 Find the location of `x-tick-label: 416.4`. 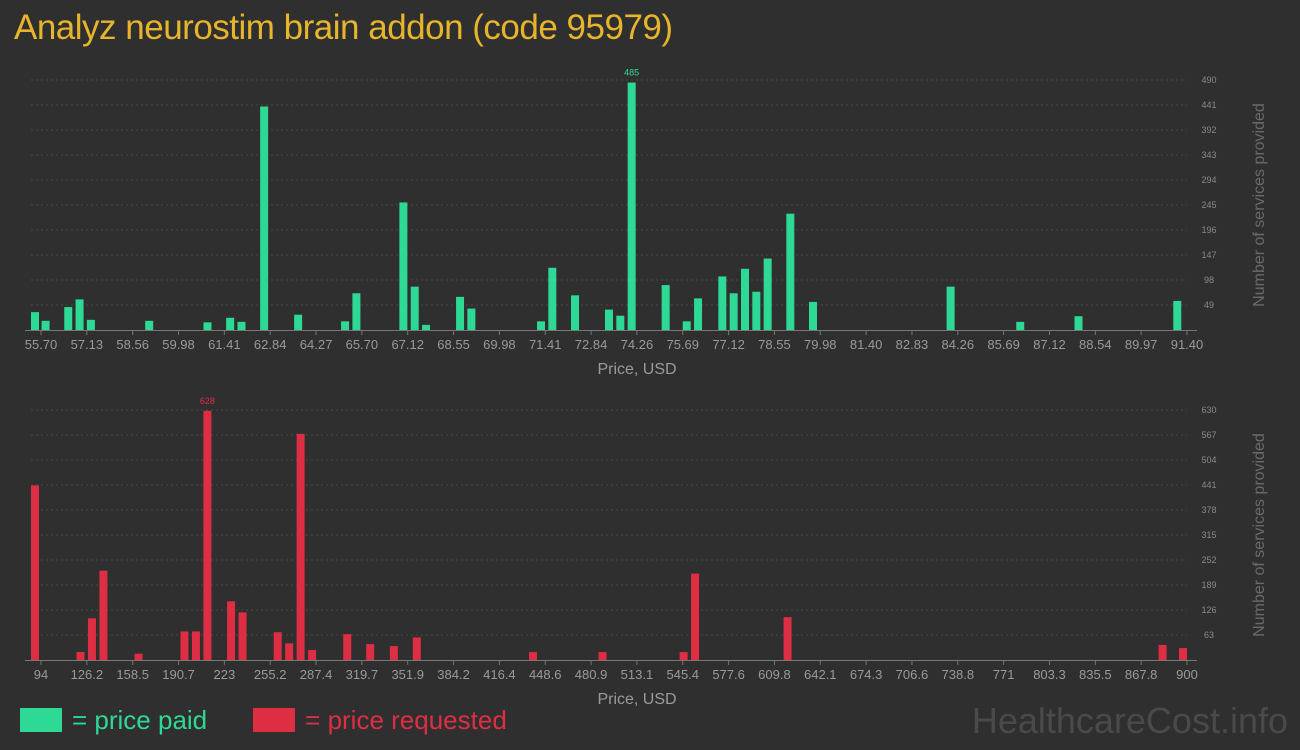

x-tick-label: 416.4 is located at coordinates (499, 674).